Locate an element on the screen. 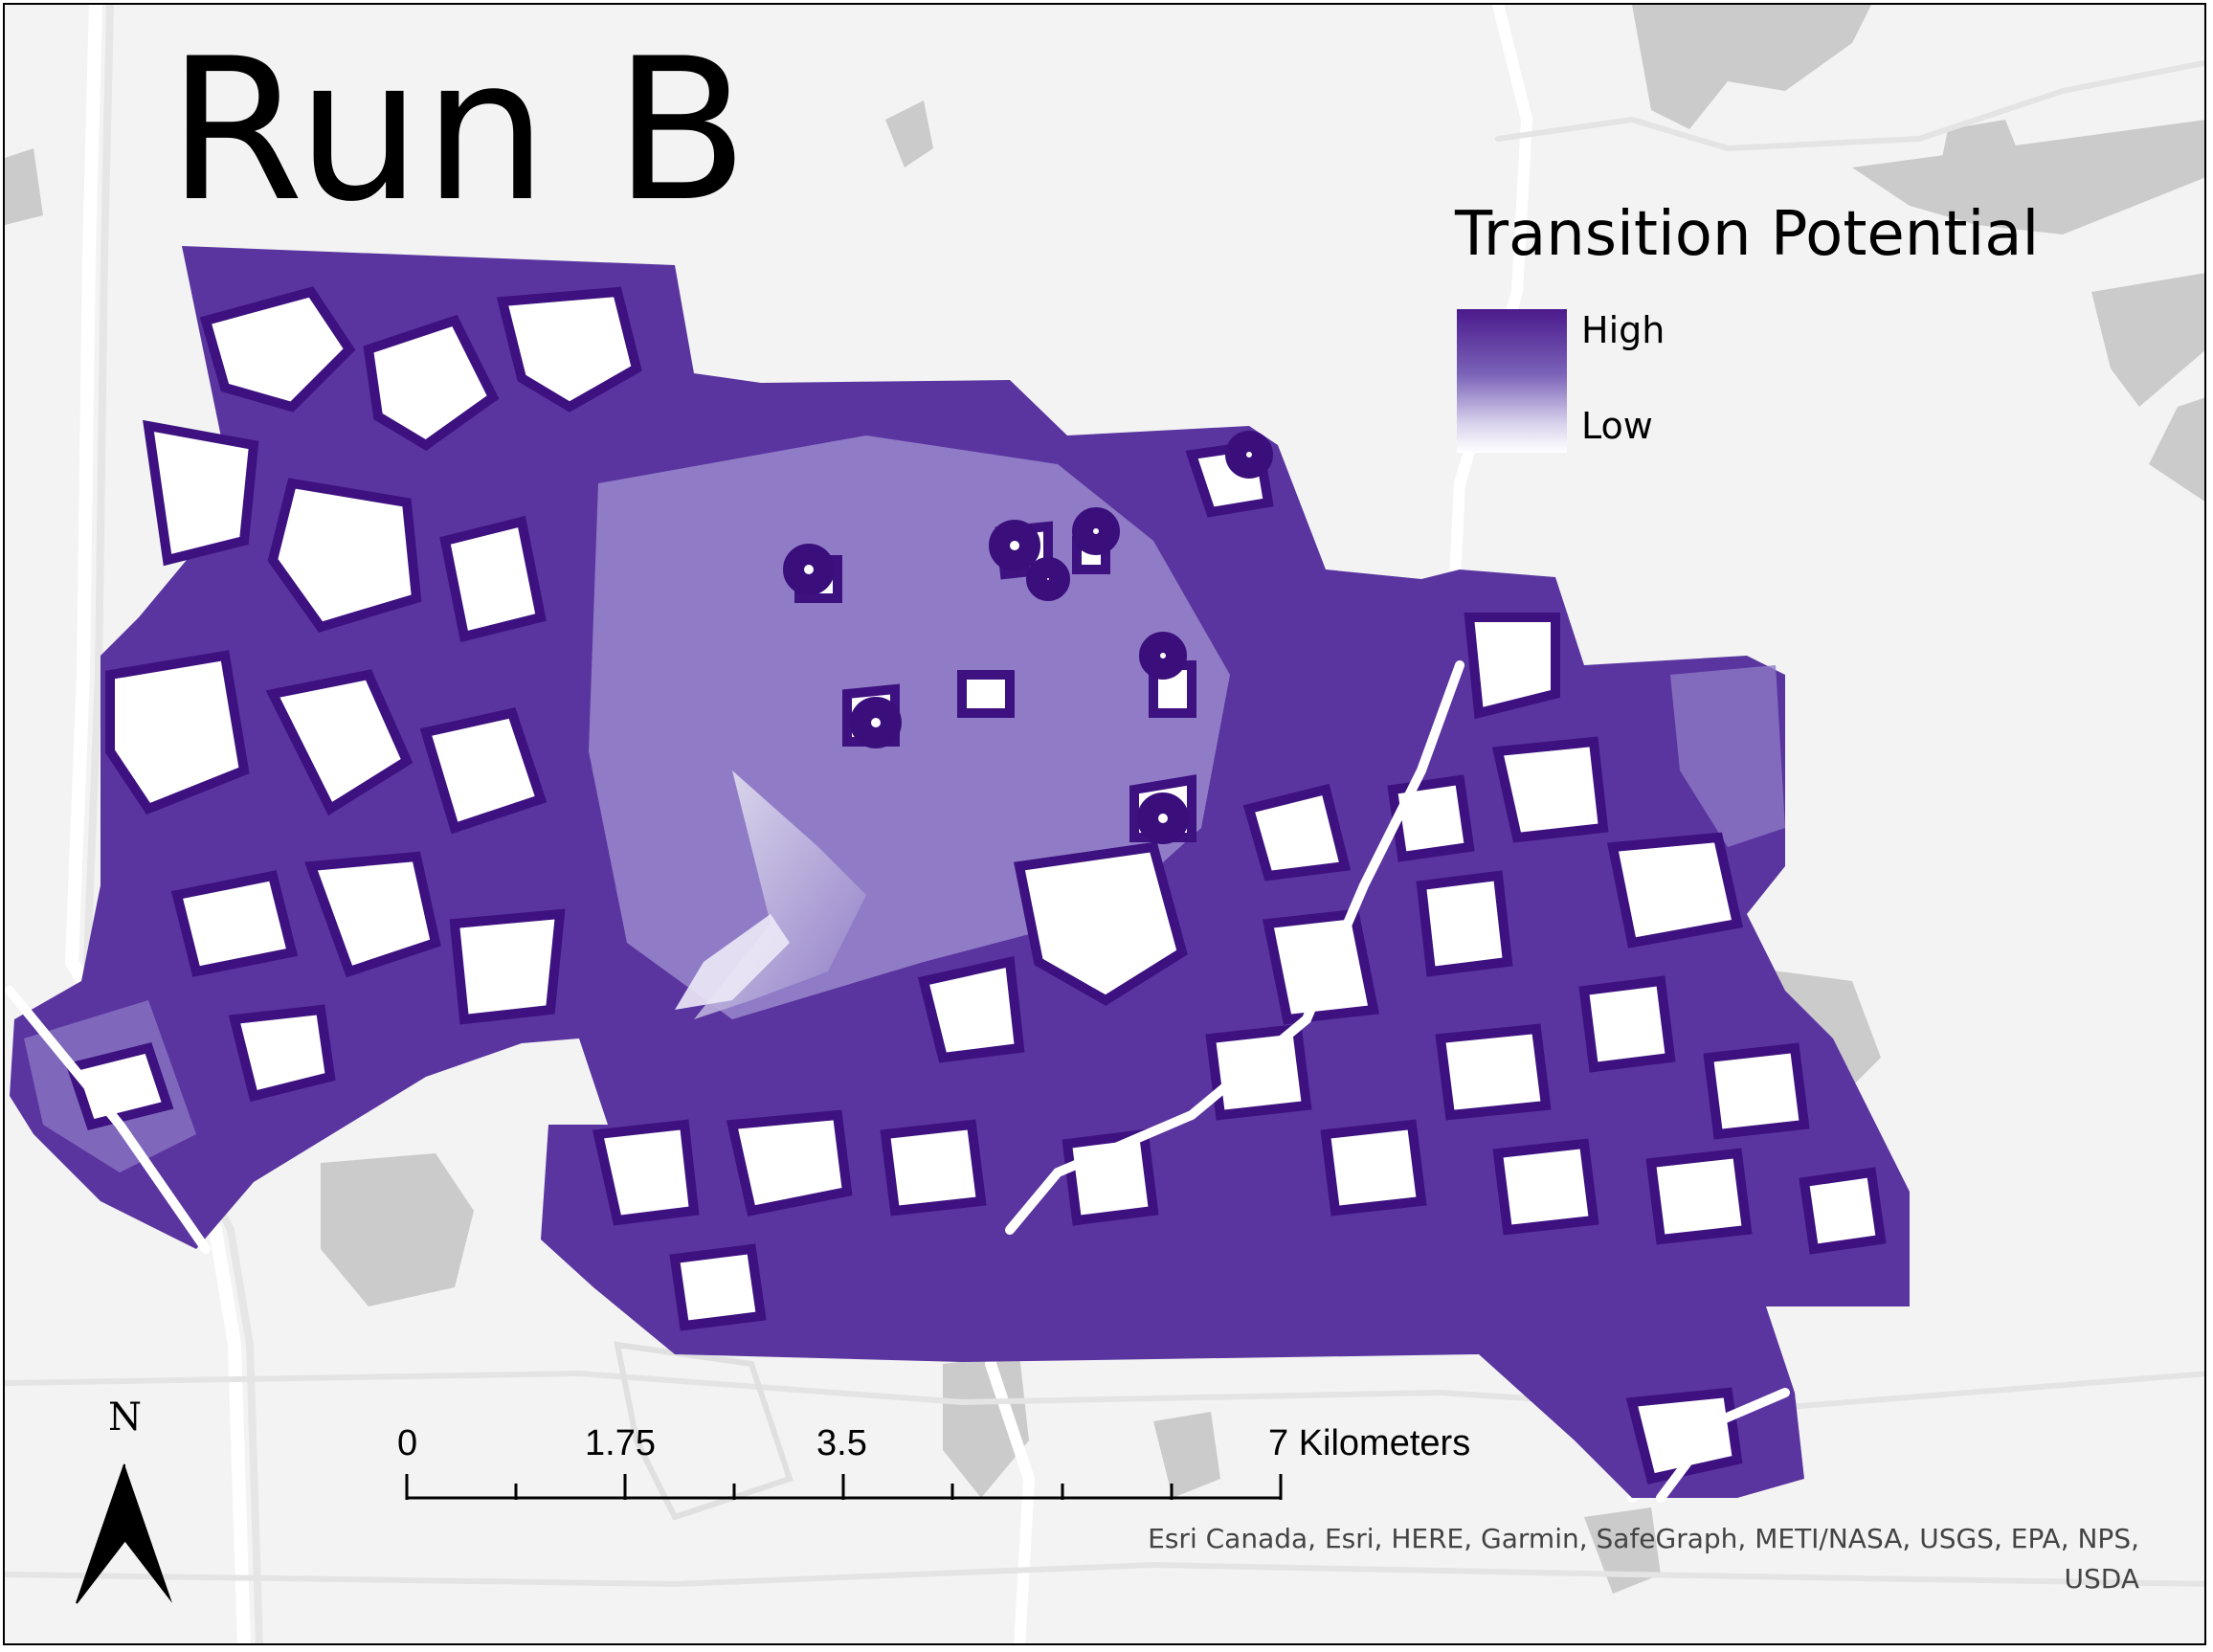 The height and width of the screenshot is (1652, 2213). legend: Transition Potential High Low is located at coordinates (1747, 326).